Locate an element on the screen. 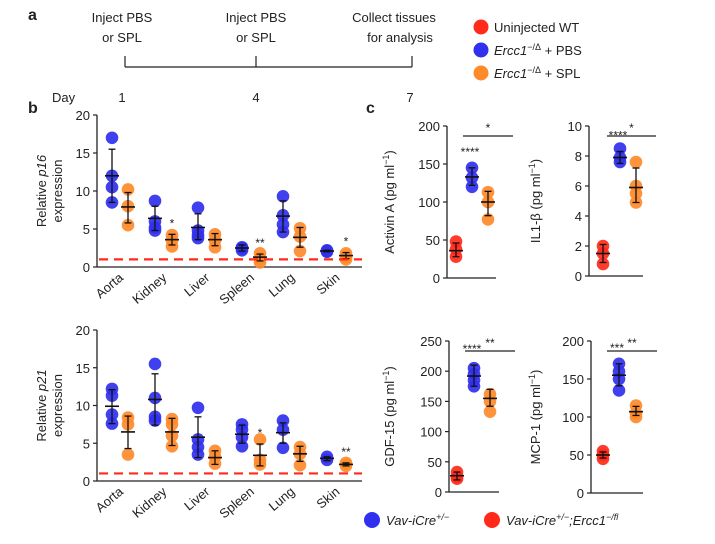 This screenshot has width=715, height=544. y-tick-label: 4 is located at coordinates (578, 216).